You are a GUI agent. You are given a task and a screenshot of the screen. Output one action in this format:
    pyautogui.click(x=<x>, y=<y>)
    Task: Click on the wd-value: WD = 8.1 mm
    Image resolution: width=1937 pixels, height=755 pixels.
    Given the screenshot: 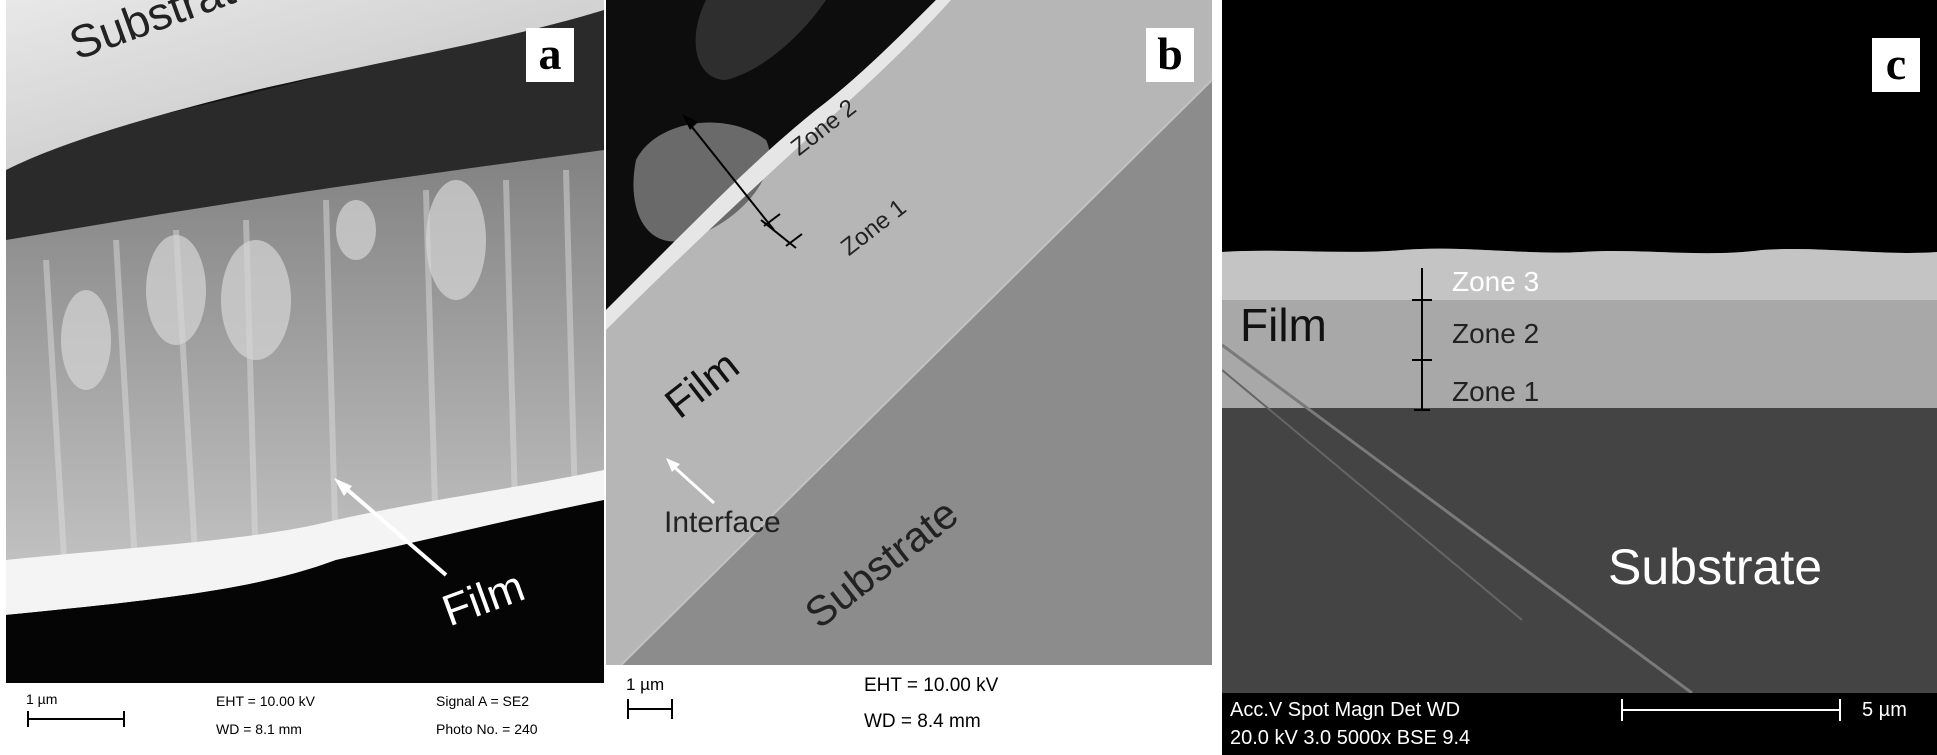 What is the action you would take?
    pyautogui.click(x=259, y=729)
    